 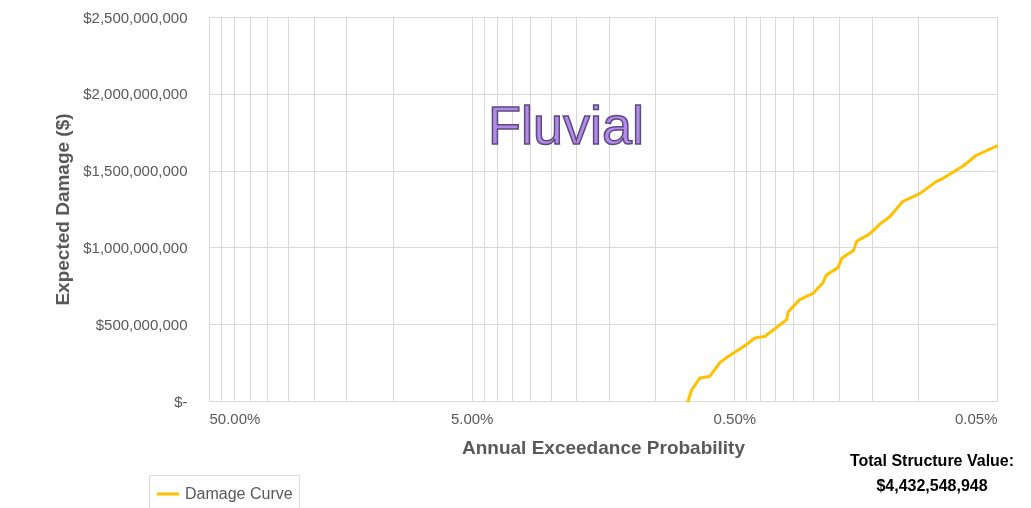 What do you see at coordinates (604, 447) in the screenshot?
I see `x-axis-title: Annual Exceedance Probability` at bounding box center [604, 447].